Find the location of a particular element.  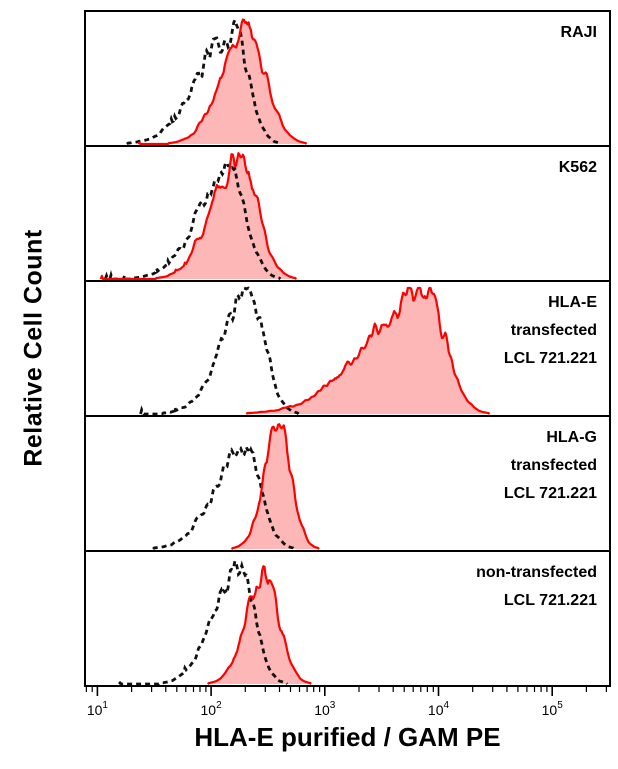

panel-label-line: HLA-G is located at coordinates (571, 437).